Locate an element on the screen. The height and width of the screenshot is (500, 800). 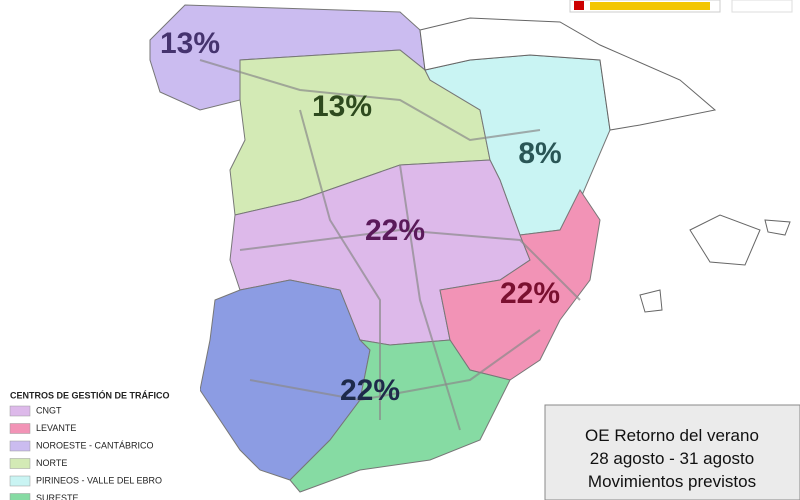
region-label: 8% is located at coordinates (539, 153).